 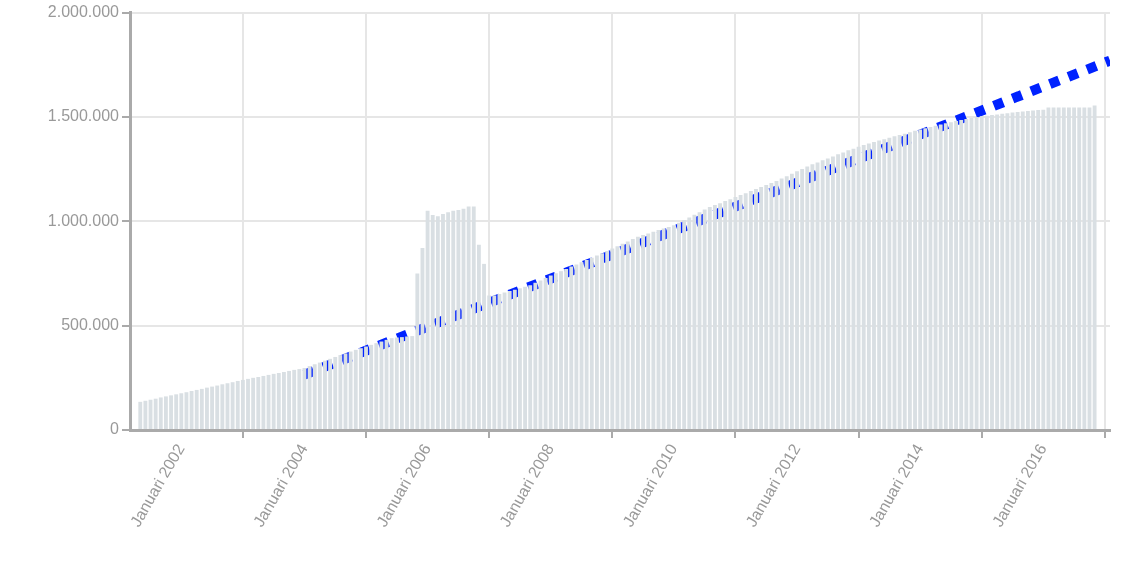 I want to click on y-tick-label: 2.000.000, so click(x=83, y=12).